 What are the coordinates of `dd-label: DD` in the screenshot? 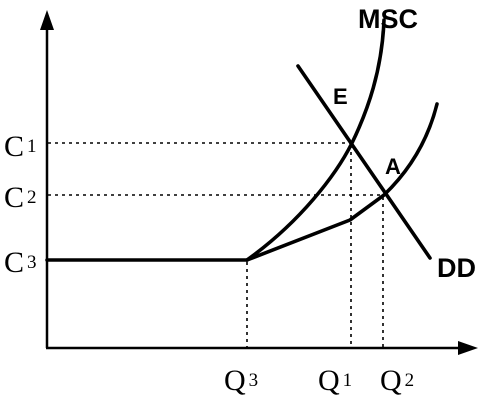 It's located at (456, 268).